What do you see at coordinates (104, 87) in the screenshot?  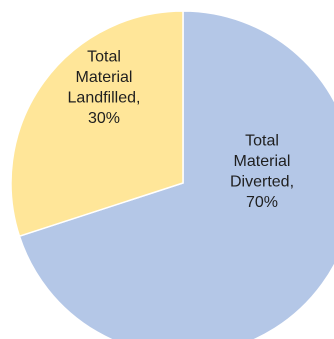 I see `pie-slice-label-2: Total Material Landfilled, 30%` at bounding box center [104, 87].